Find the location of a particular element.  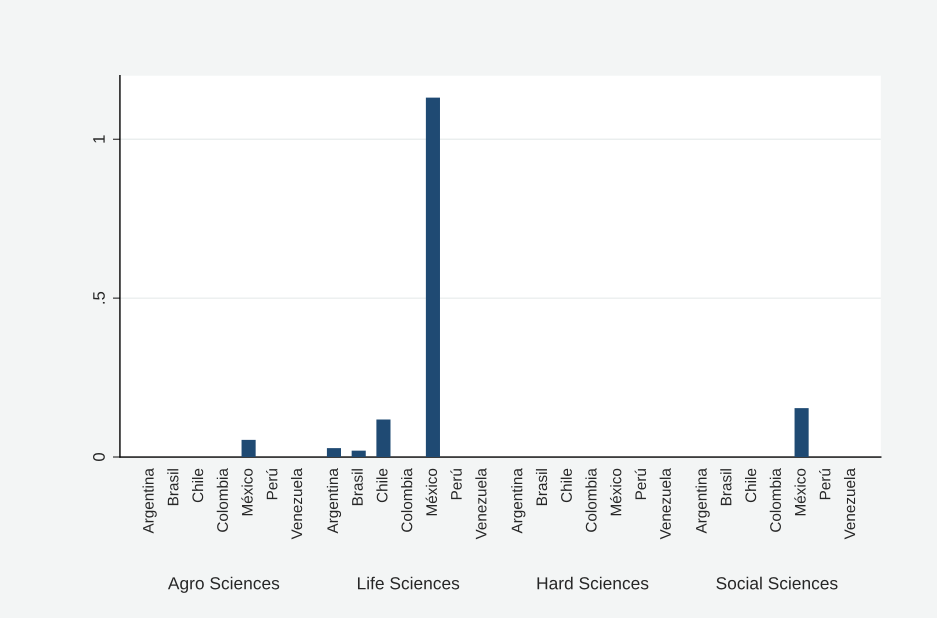

text: Social Sciences is located at coordinates (777, 583).